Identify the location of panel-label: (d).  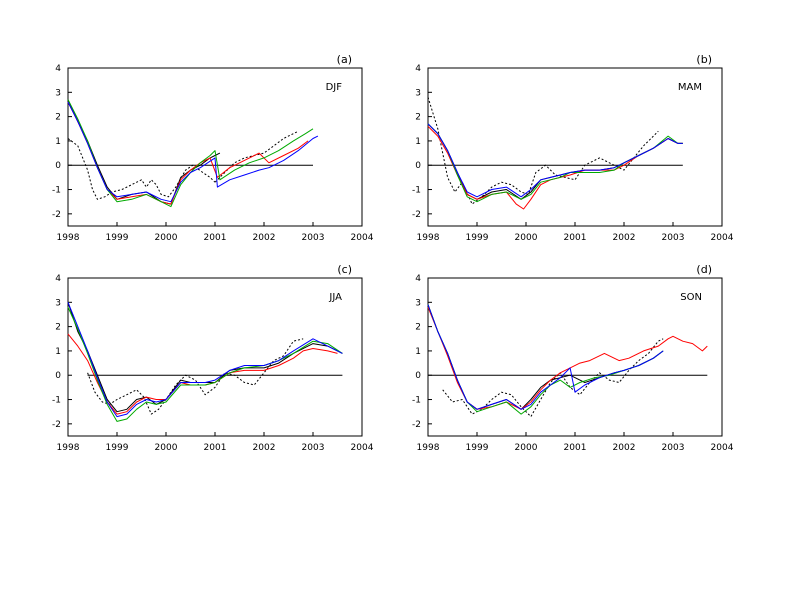
(704, 269).